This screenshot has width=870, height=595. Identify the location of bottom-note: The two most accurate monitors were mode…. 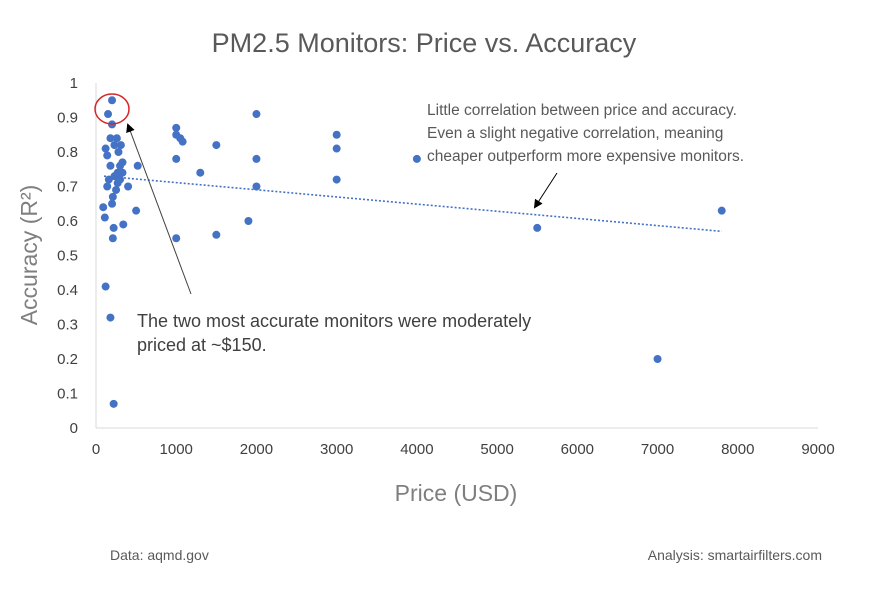
(334, 333).